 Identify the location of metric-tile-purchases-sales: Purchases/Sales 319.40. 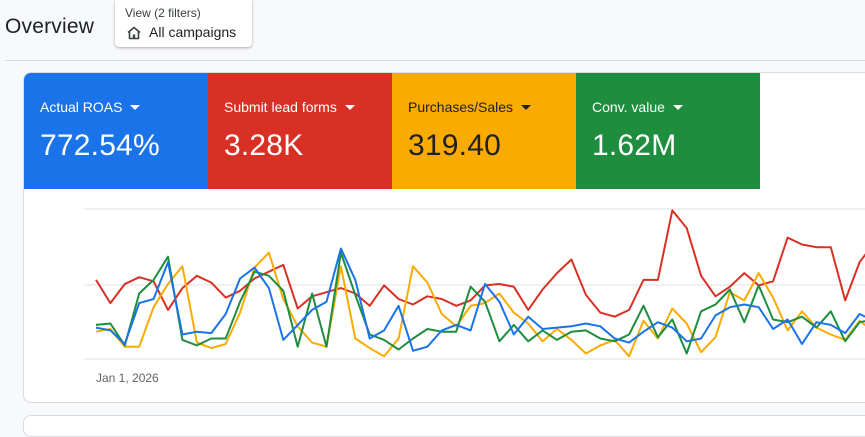
(484, 131).